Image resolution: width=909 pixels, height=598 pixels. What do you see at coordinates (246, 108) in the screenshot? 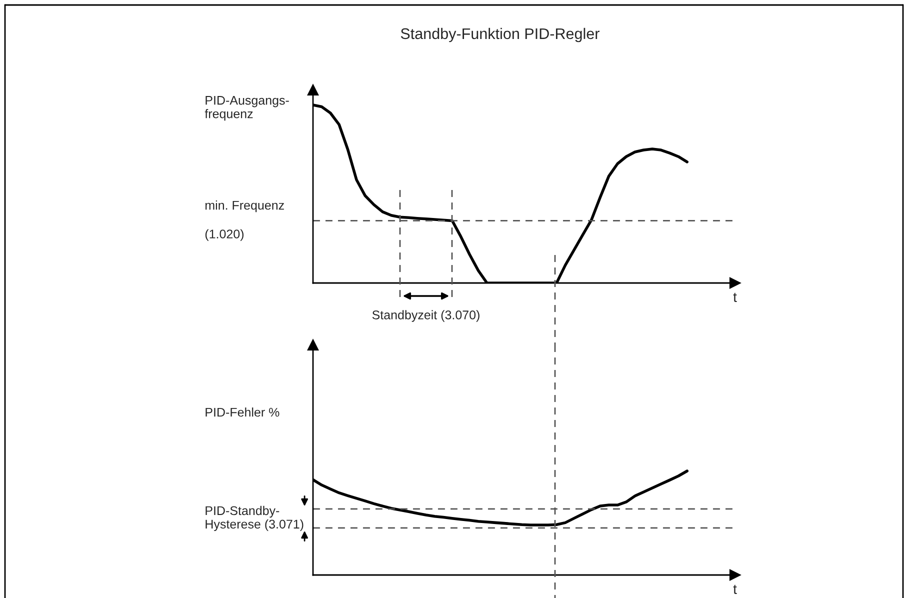
I see `y-axis-title: PID-Ausgangs- frequenz` at bounding box center [246, 108].